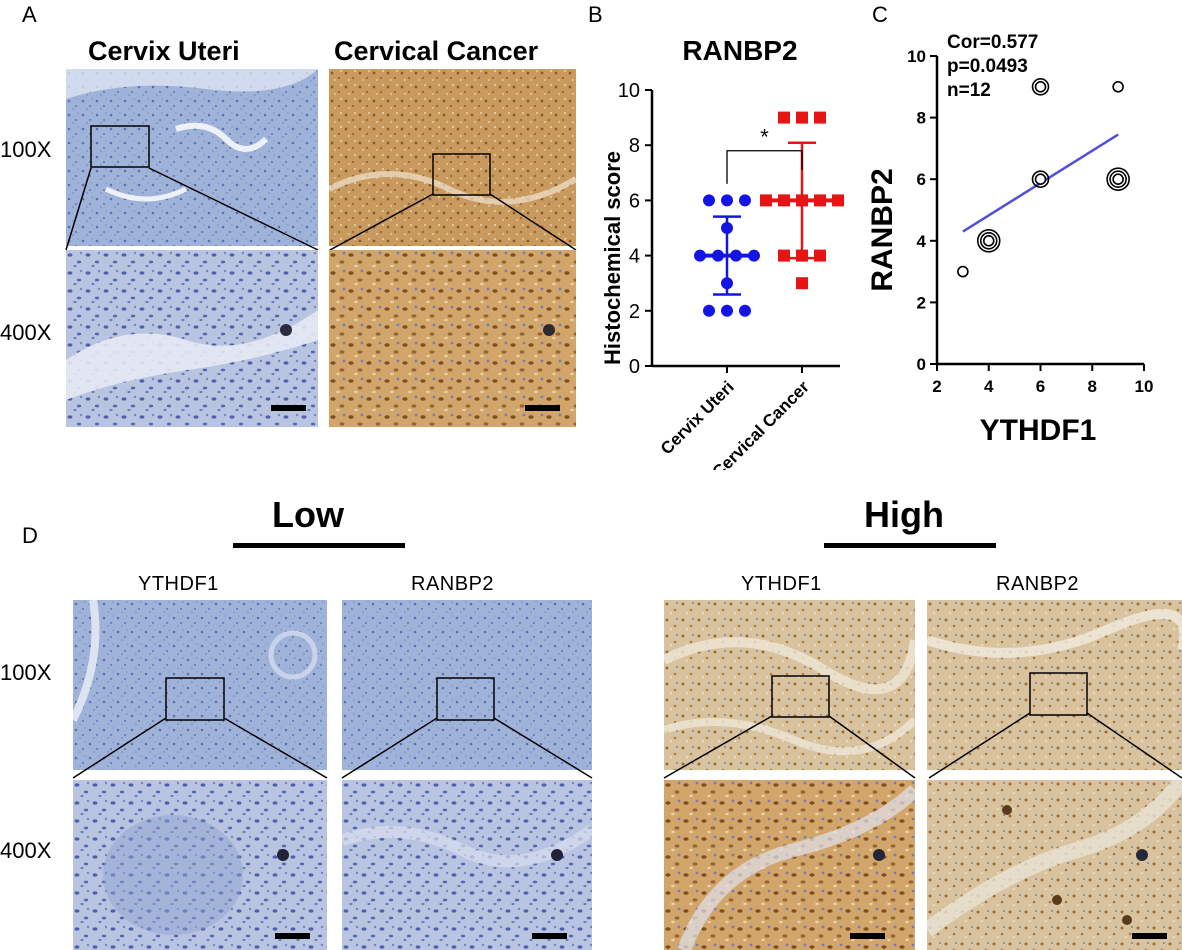 Image resolution: width=1182 pixels, height=950 pixels. I want to click on row-label-400x: 400X, so click(26, 332).